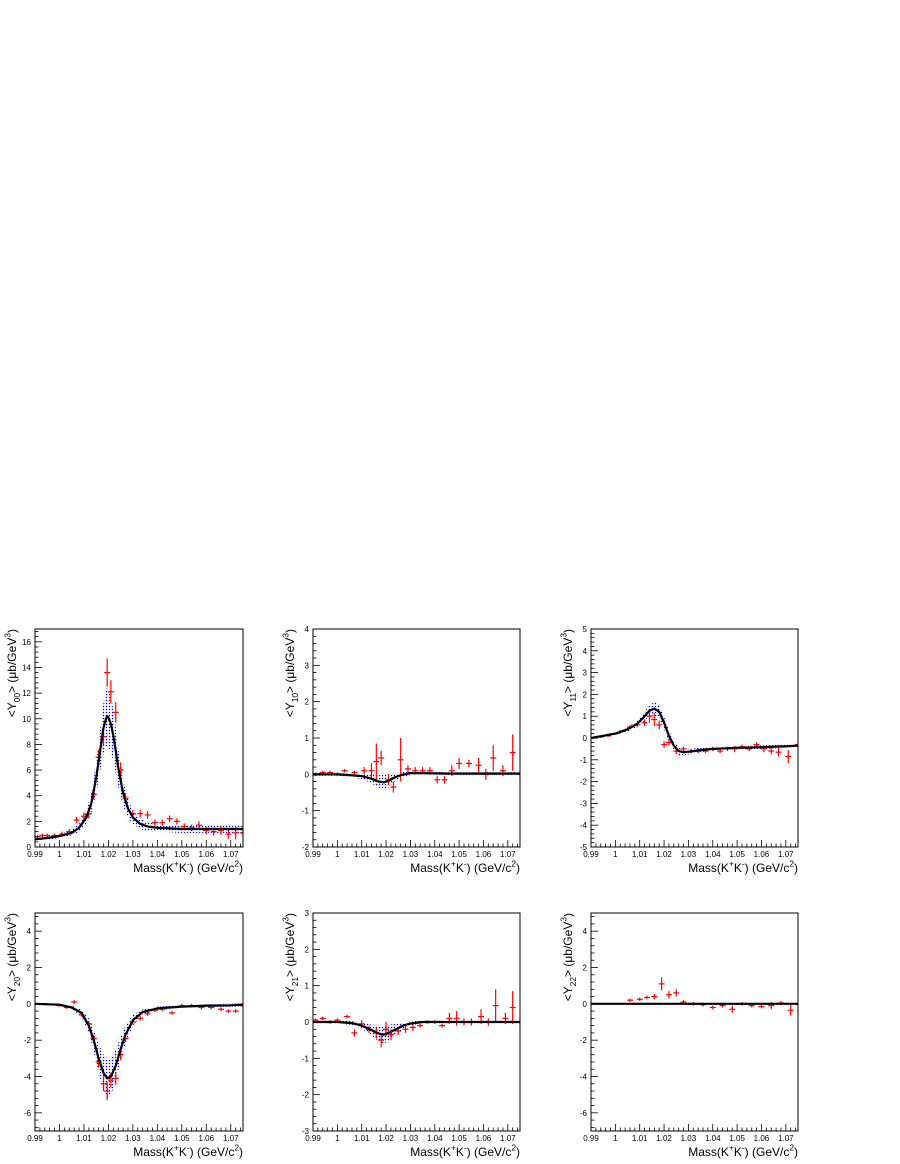  Describe the element at coordinates (13, 673) in the screenshot. I see `y-axis-title: <Y00> (μb/GeV3)` at that location.